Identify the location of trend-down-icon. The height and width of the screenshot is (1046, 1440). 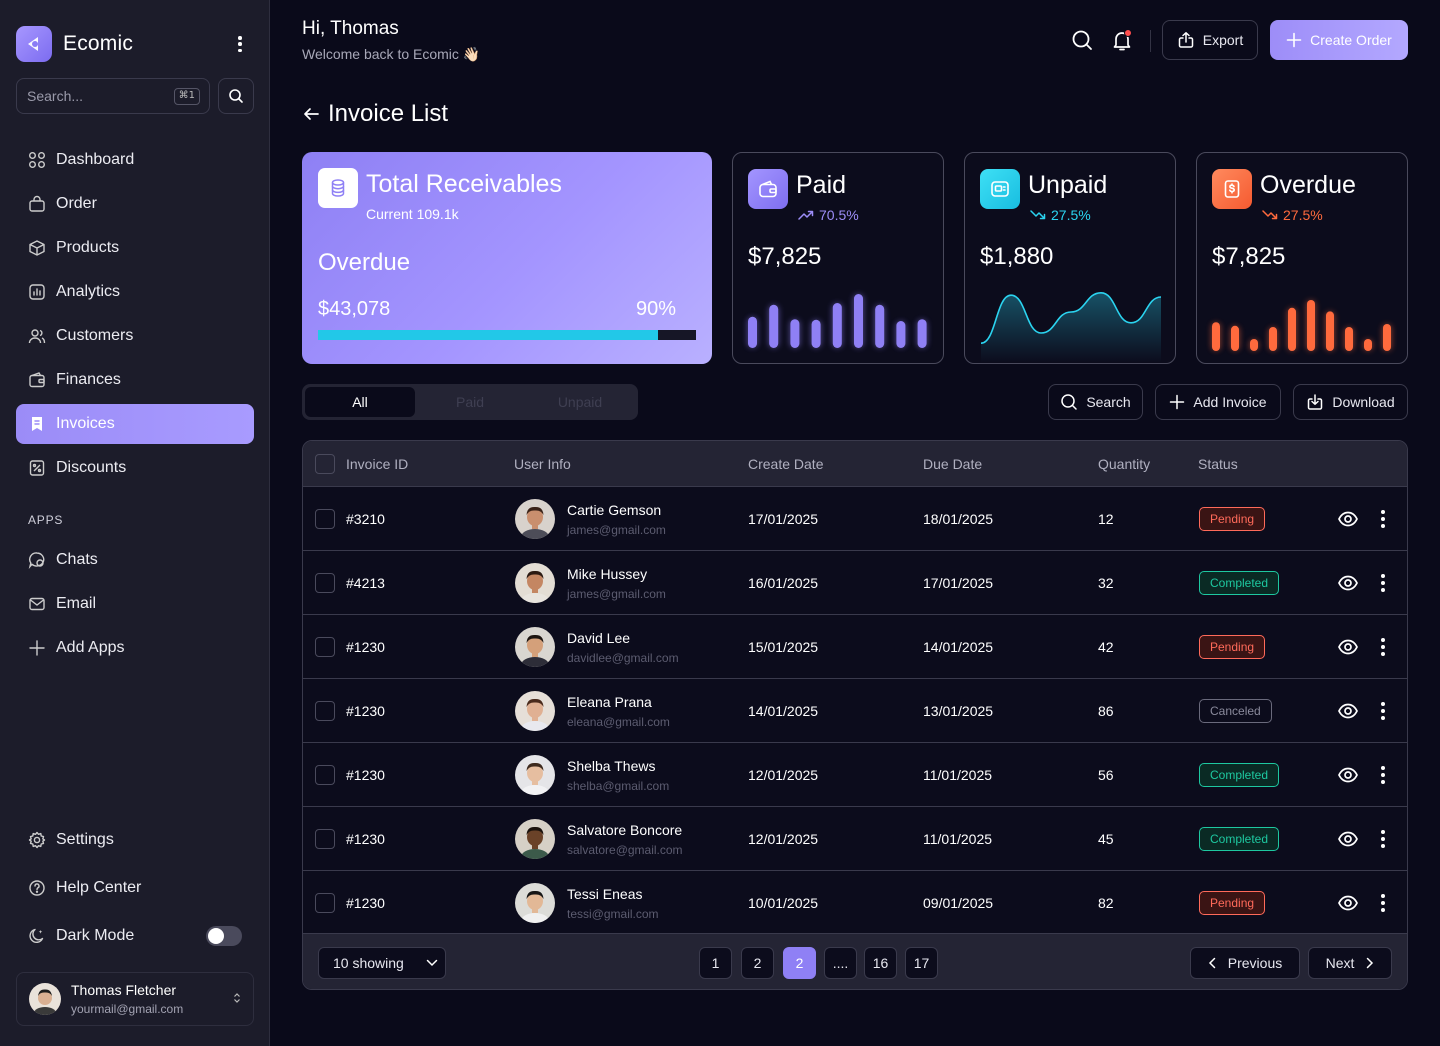
(1270, 215).